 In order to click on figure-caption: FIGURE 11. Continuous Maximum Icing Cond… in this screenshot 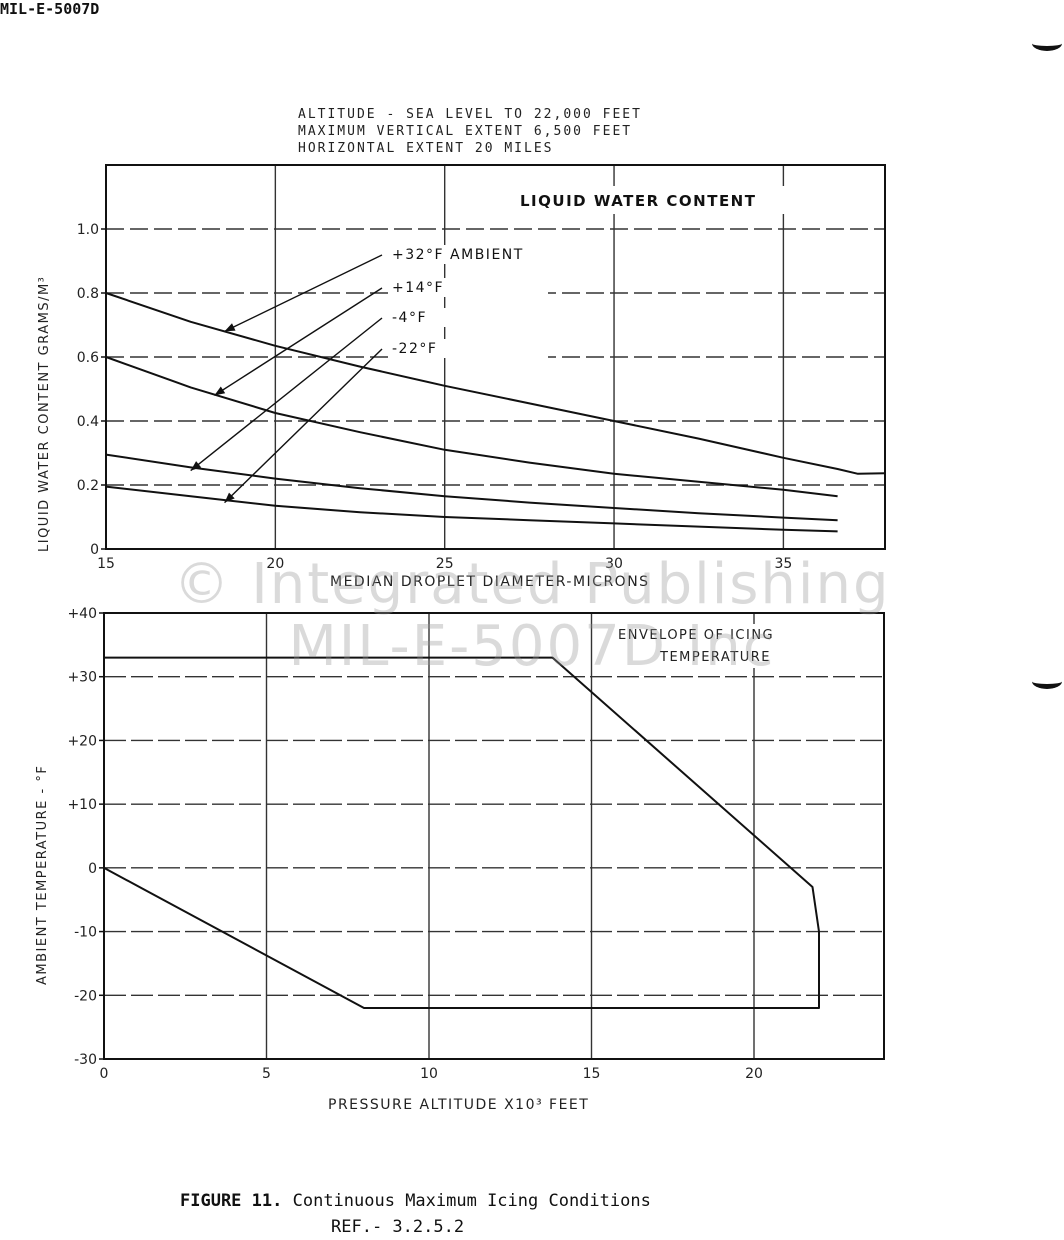, I will do `click(415, 1214)`.